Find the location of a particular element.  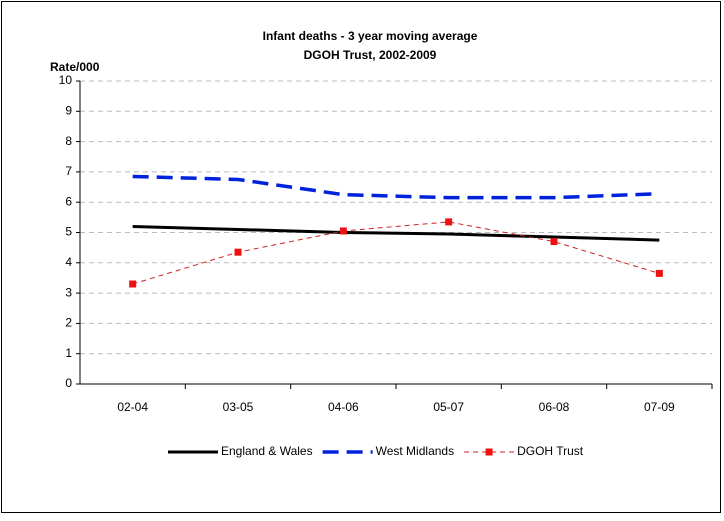

chart-subtitle: DGOH Trust, 2002-2009 is located at coordinates (370, 55).